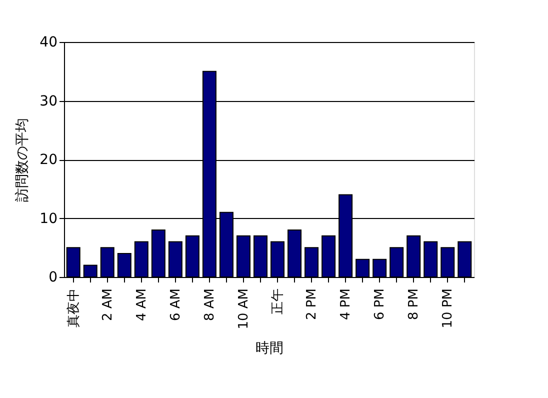 The image size is (548, 398). Describe the element at coordinates (49, 160) in the screenshot. I see `y-tick-label: 20` at that location.